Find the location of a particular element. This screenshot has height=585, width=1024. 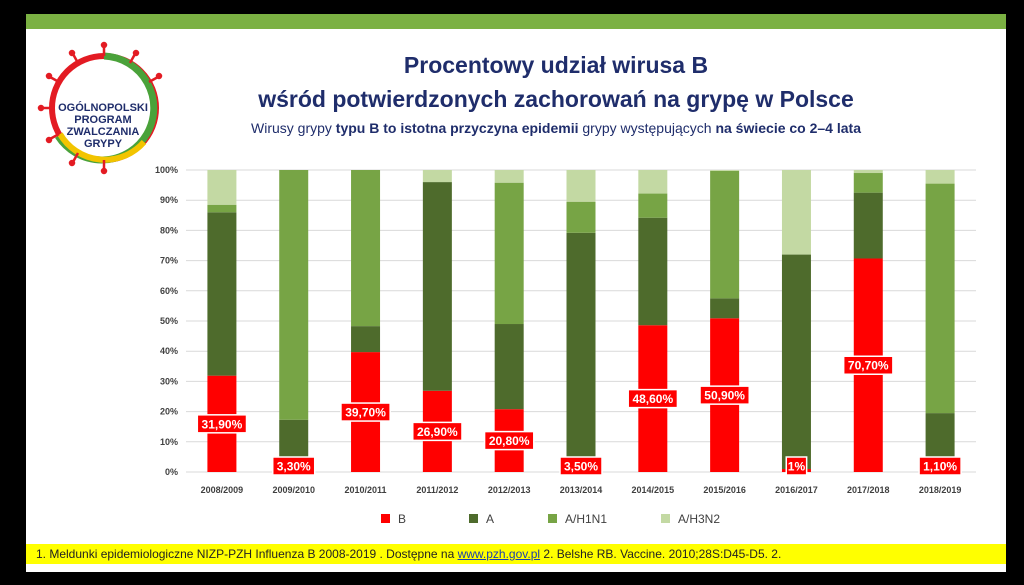

logo-line-2: PROGRAM is located at coordinates (103, 120).